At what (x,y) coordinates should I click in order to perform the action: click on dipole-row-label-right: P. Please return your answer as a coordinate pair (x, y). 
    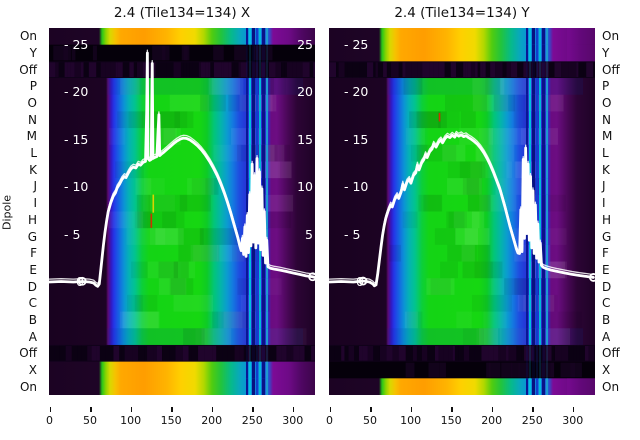
    Looking at the image, I should click on (606, 86).